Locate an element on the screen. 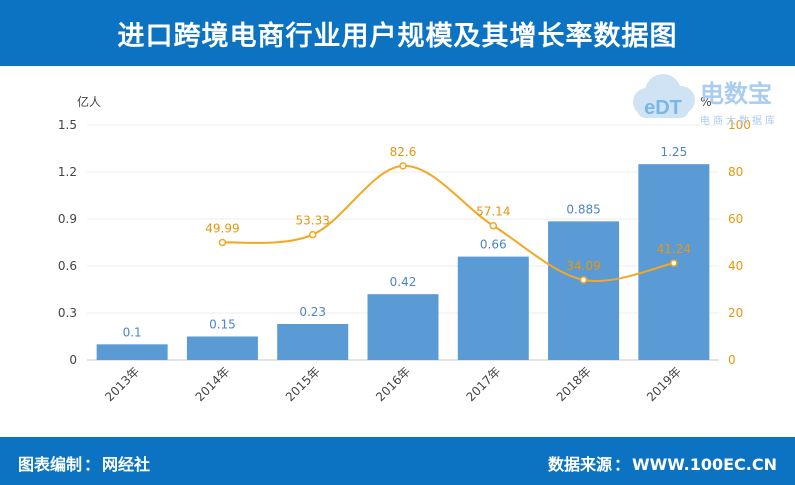 This screenshot has width=795, height=485. logo-mark: eDT is located at coordinates (663, 108).